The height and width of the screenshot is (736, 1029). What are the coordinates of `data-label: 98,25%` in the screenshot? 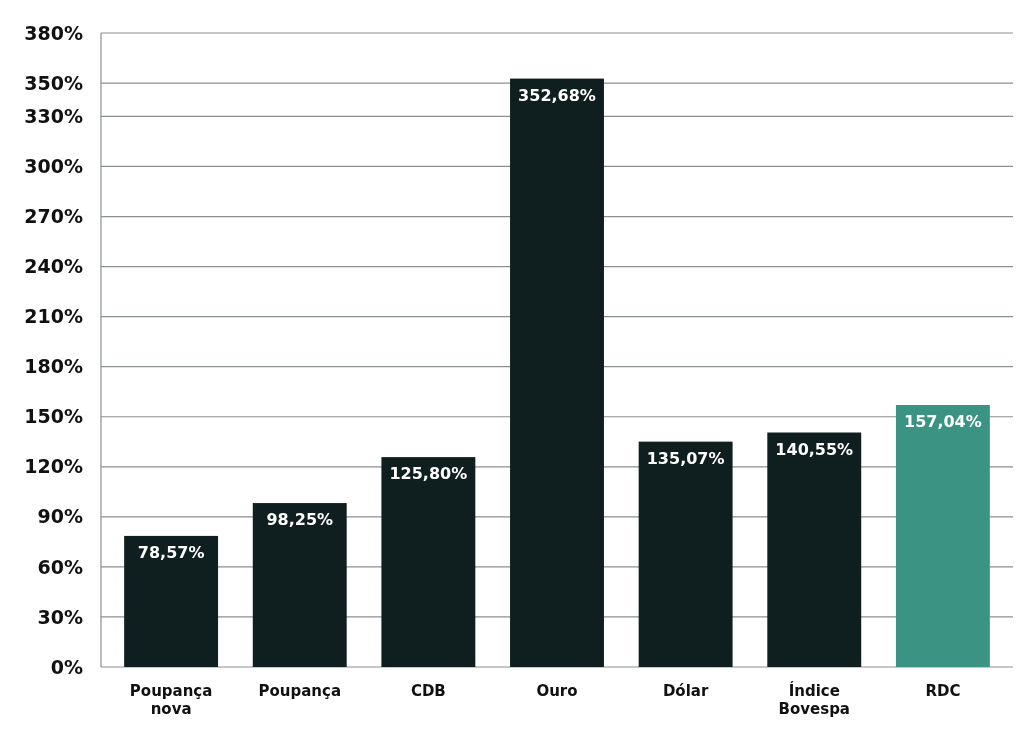 It's located at (300, 520).